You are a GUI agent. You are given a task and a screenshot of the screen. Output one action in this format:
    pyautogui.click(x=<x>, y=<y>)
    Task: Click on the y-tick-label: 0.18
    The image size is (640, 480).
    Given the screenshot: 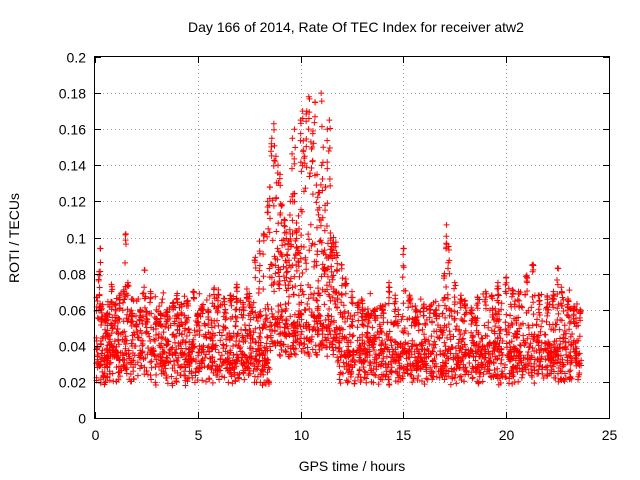 What is the action you would take?
    pyautogui.click(x=72, y=94)
    